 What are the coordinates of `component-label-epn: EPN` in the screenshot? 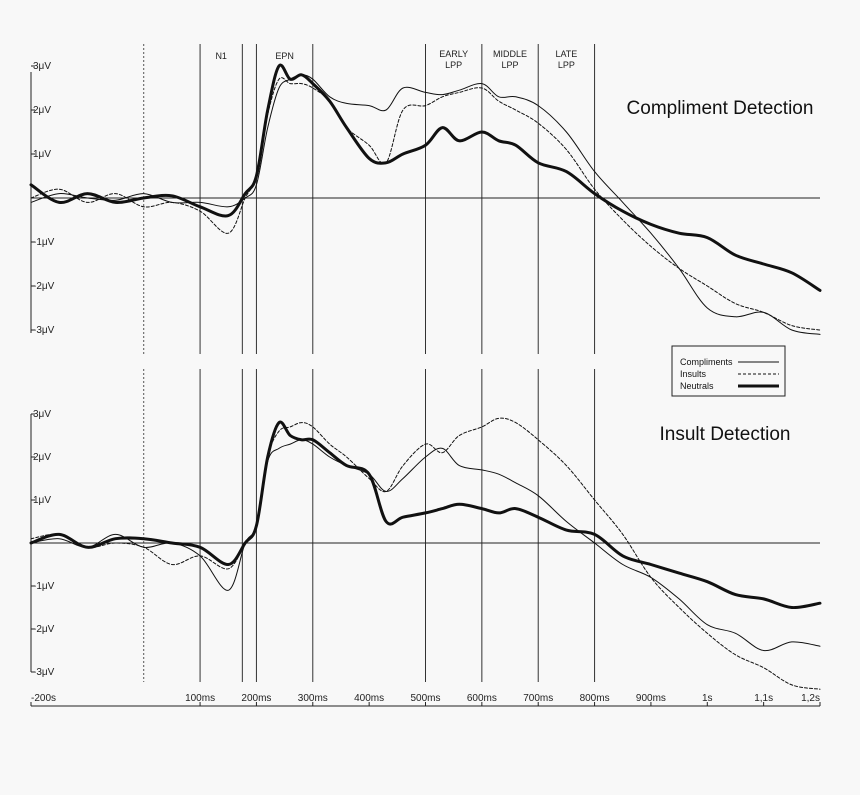 It's located at (284, 56).